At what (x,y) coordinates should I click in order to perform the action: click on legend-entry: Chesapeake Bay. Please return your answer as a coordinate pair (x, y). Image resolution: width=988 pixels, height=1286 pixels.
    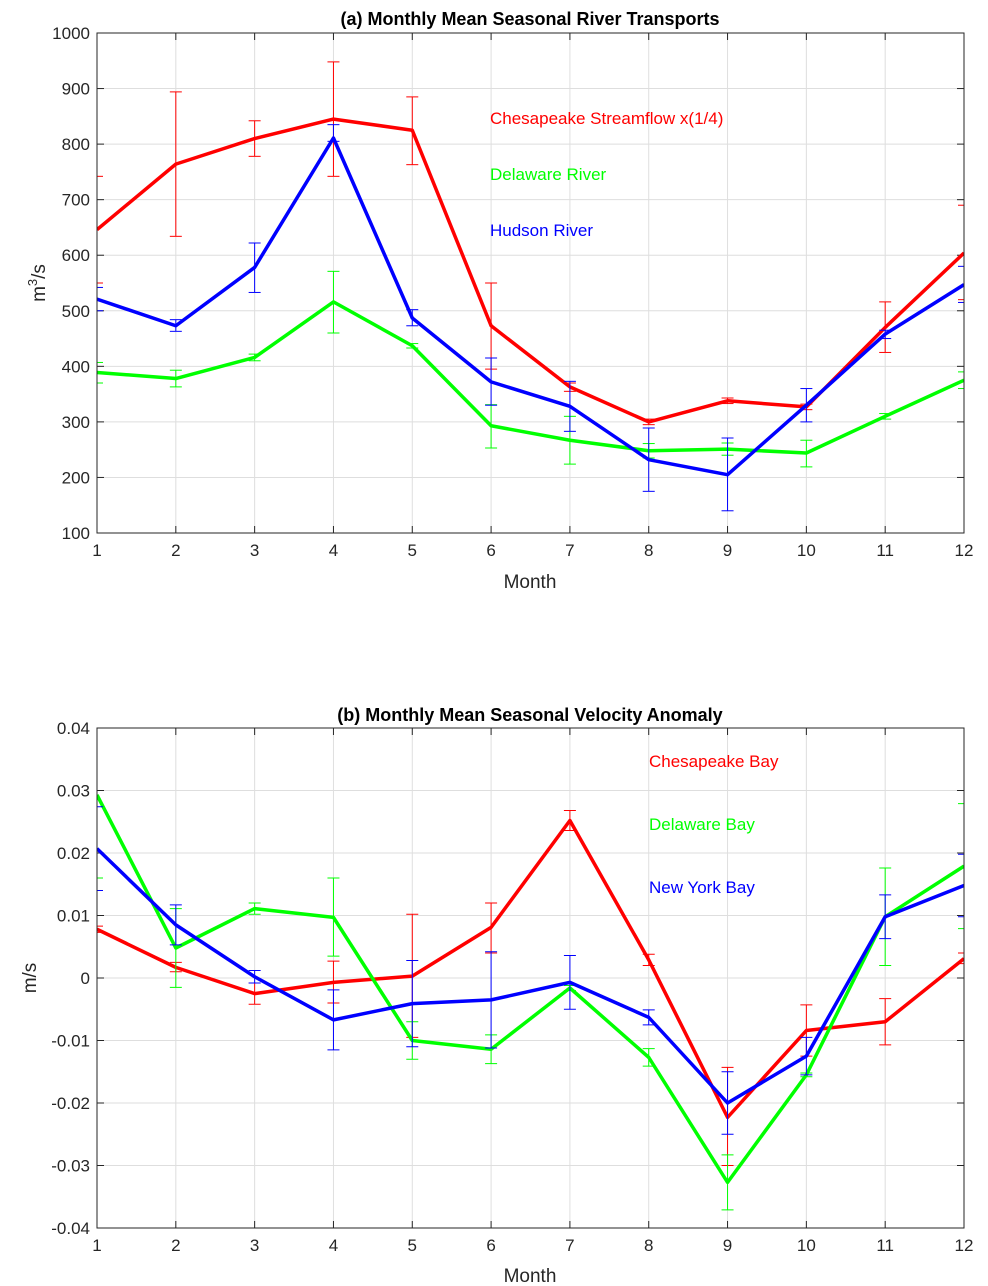
    Looking at the image, I should click on (714, 761).